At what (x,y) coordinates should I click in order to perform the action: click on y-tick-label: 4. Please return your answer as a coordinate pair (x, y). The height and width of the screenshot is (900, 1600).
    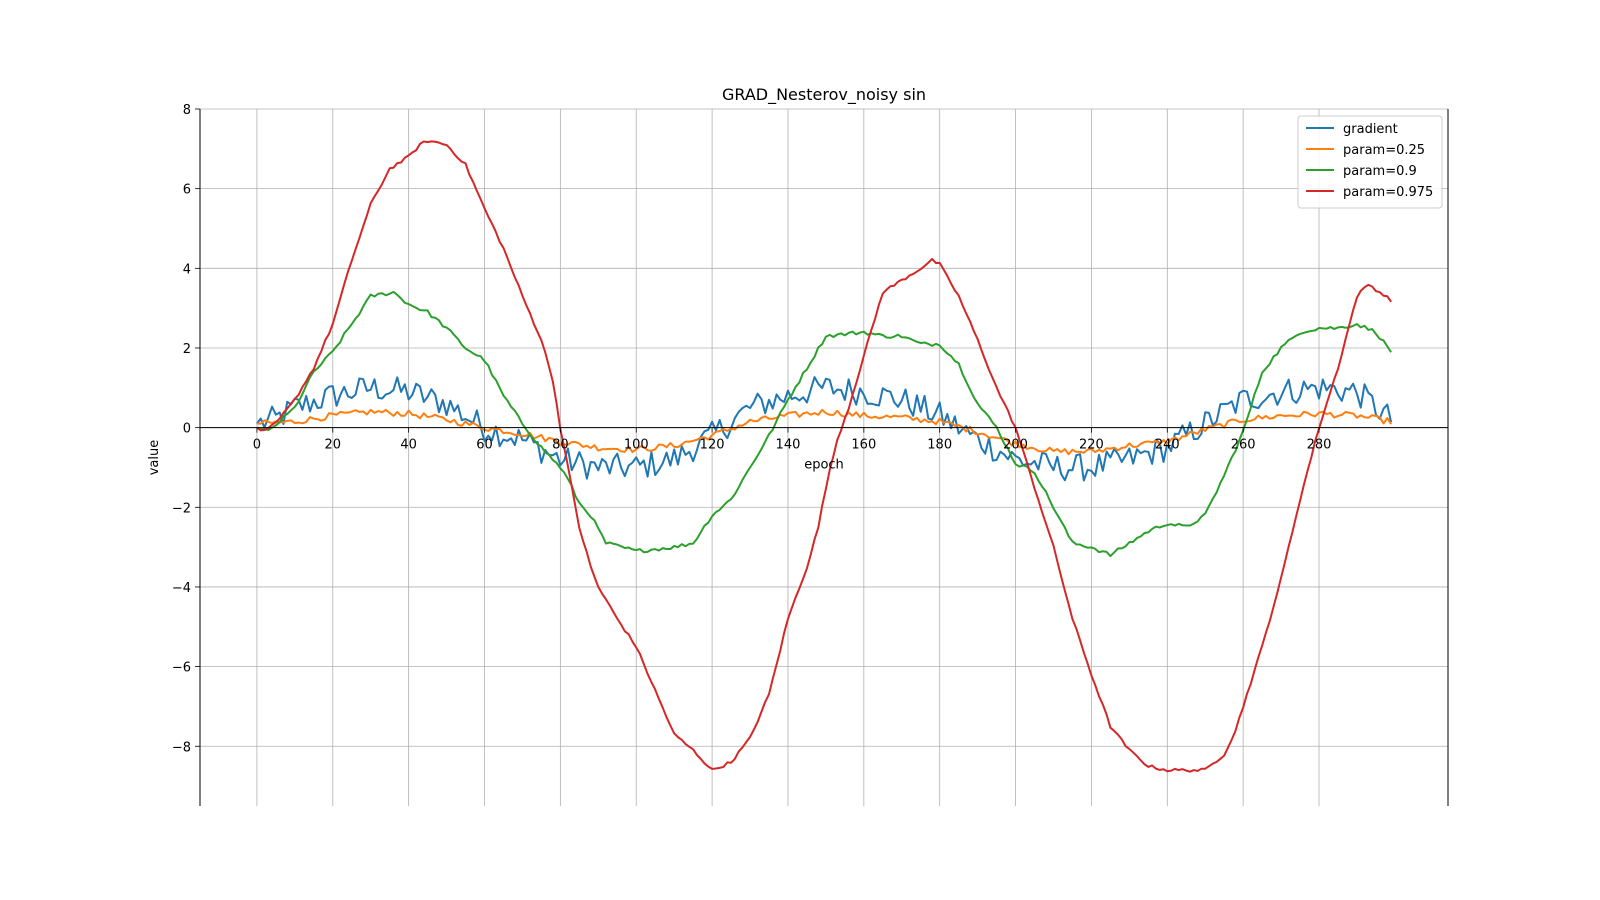
    Looking at the image, I should click on (187, 269).